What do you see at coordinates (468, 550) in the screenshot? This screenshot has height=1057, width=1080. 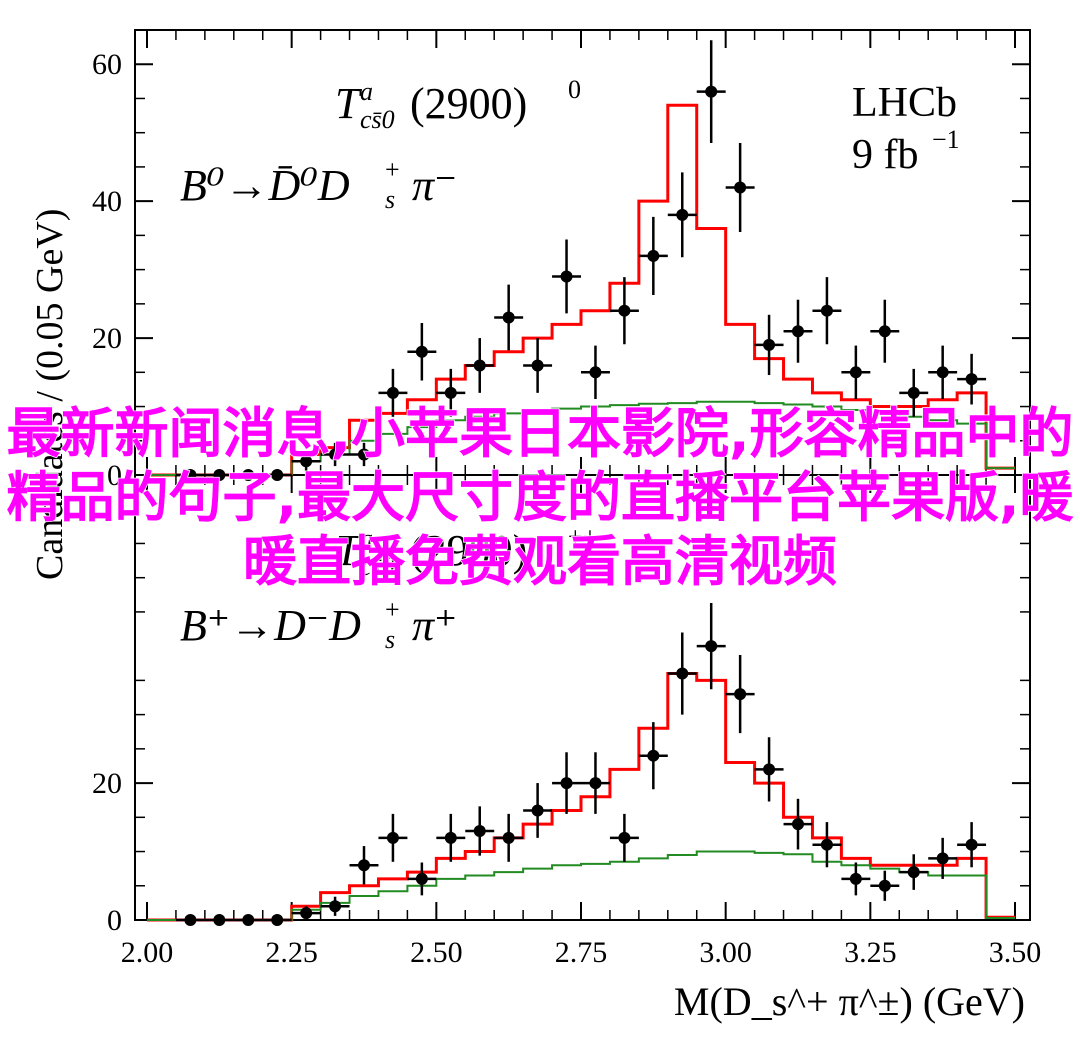 I see `bottom-state-mass: (2900)` at bounding box center [468, 550].